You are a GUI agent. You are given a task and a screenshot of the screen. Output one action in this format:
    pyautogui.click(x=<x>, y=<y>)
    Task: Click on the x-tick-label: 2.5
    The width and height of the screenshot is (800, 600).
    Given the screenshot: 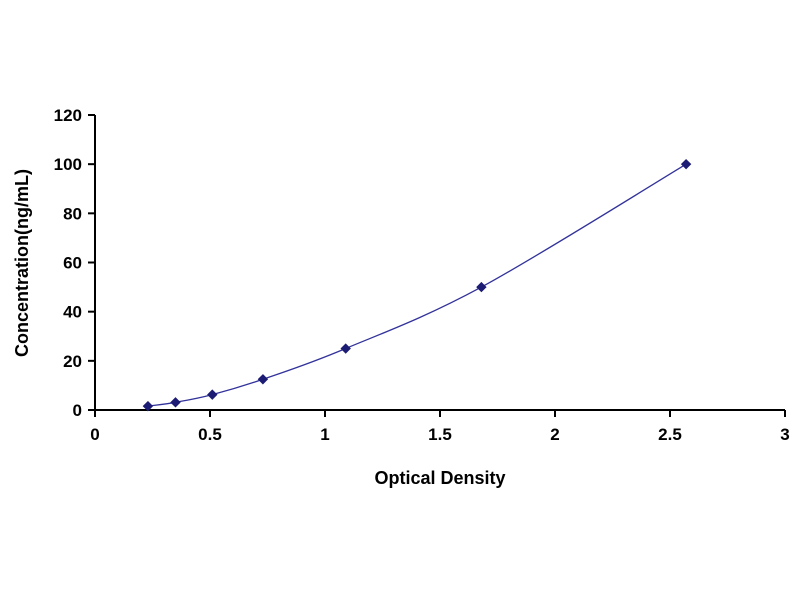 What is the action you would take?
    pyautogui.click(x=670, y=434)
    